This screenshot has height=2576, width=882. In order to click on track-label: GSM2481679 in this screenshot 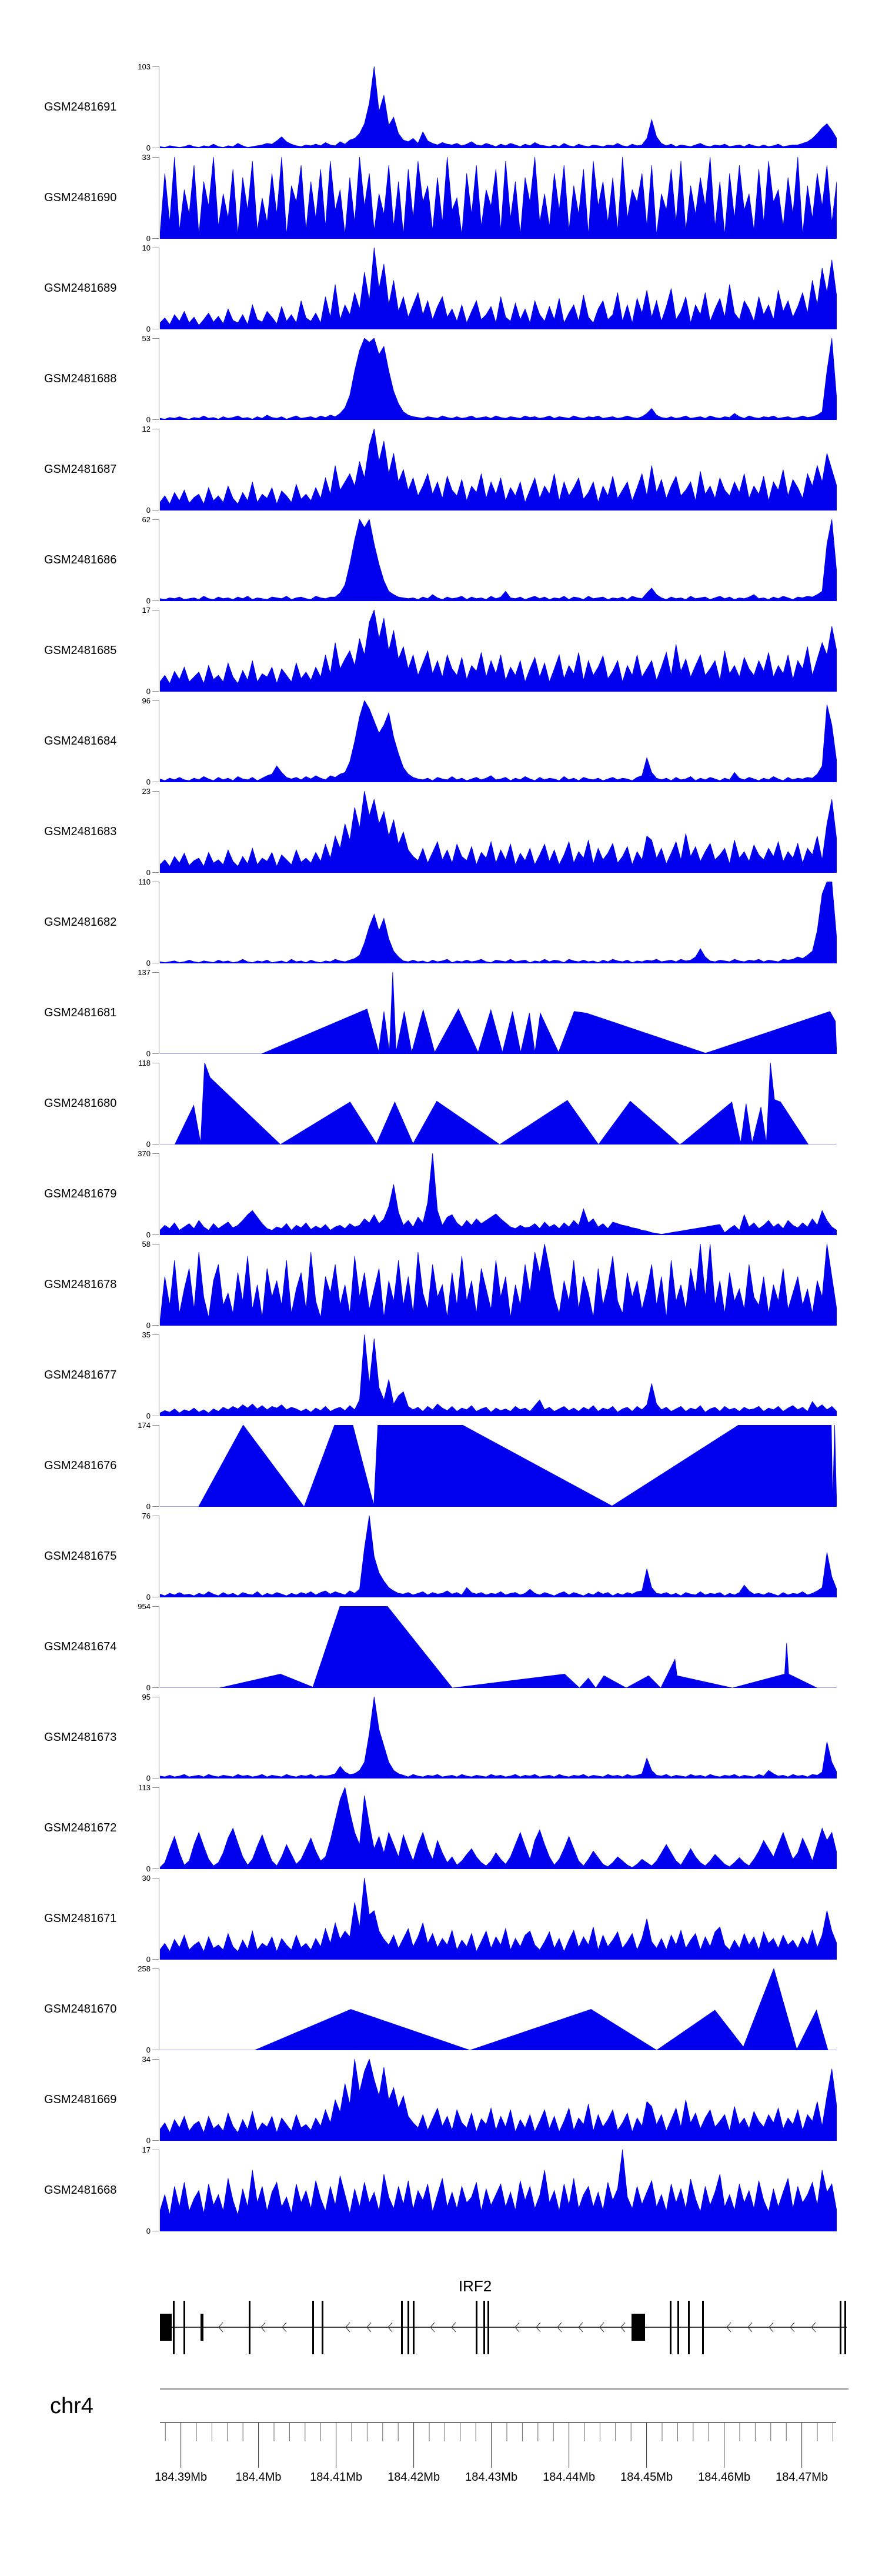, I will do `click(80, 1193)`.